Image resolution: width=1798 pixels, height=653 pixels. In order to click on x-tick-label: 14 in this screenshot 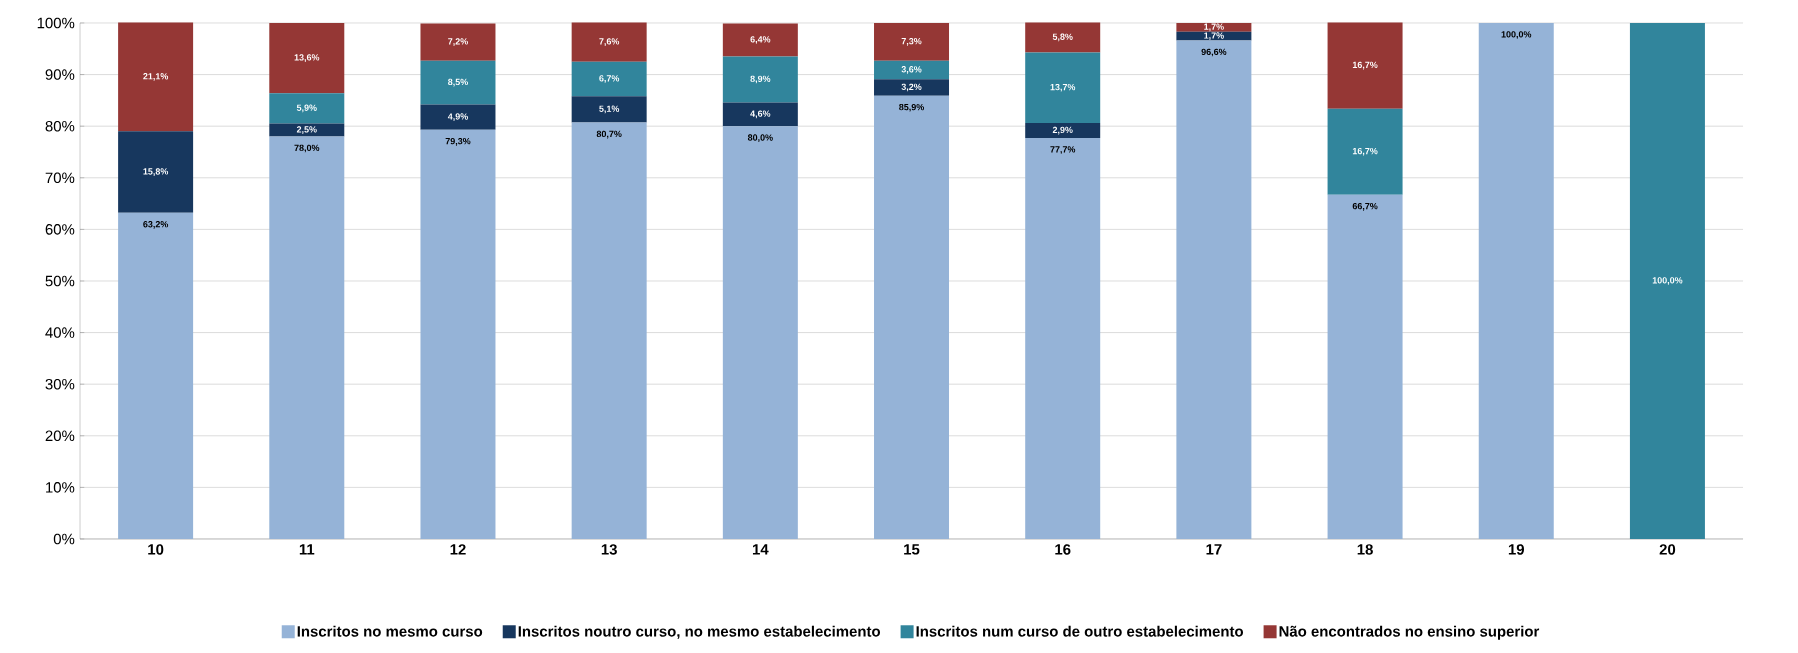, I will do `click(760, 549)`.